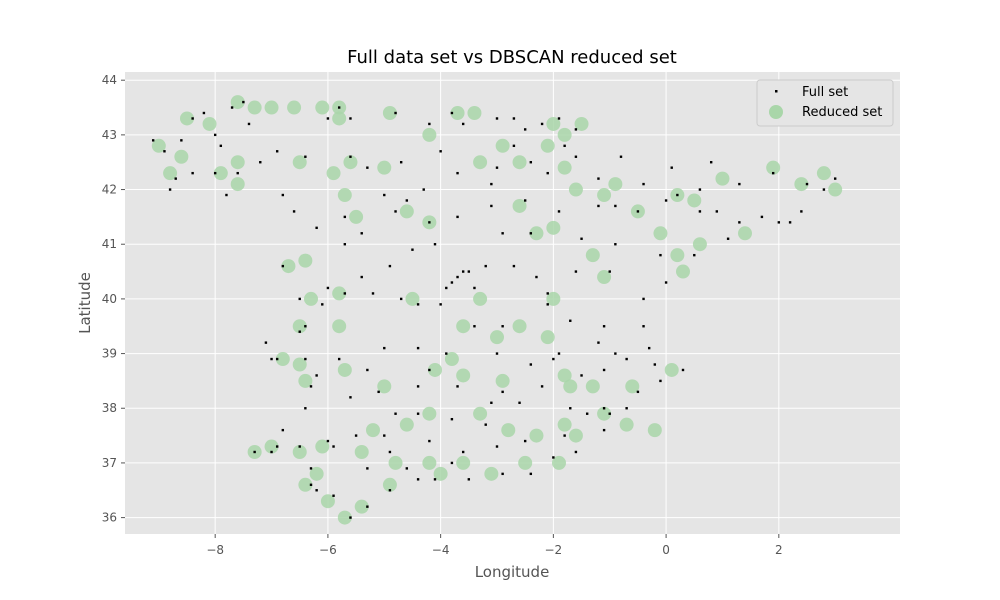 The width and height of the screenshot is (1000, 600). I want to click on x-tick-label: 0, so click(666, 550).